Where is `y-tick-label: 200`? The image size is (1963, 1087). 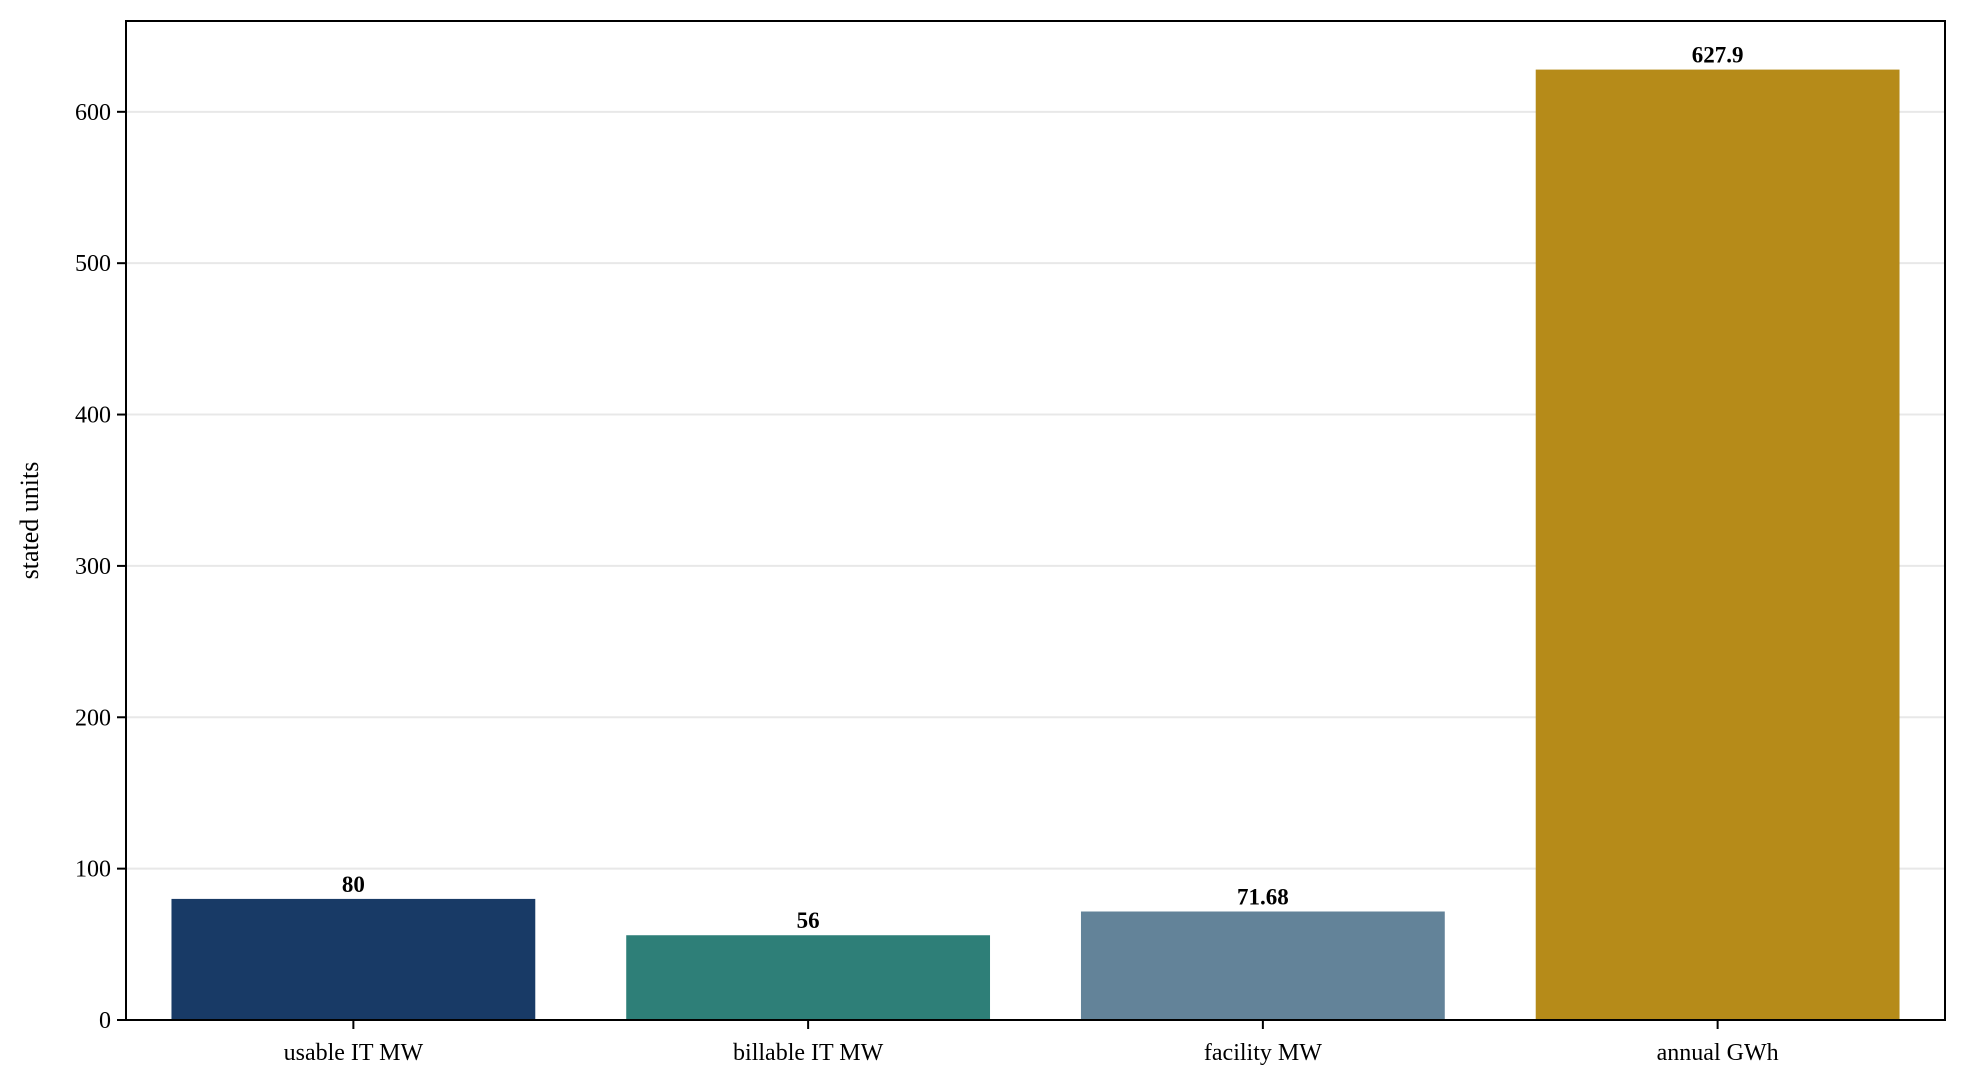
y-tick-label: 200 is located at coordinates (93, 718).